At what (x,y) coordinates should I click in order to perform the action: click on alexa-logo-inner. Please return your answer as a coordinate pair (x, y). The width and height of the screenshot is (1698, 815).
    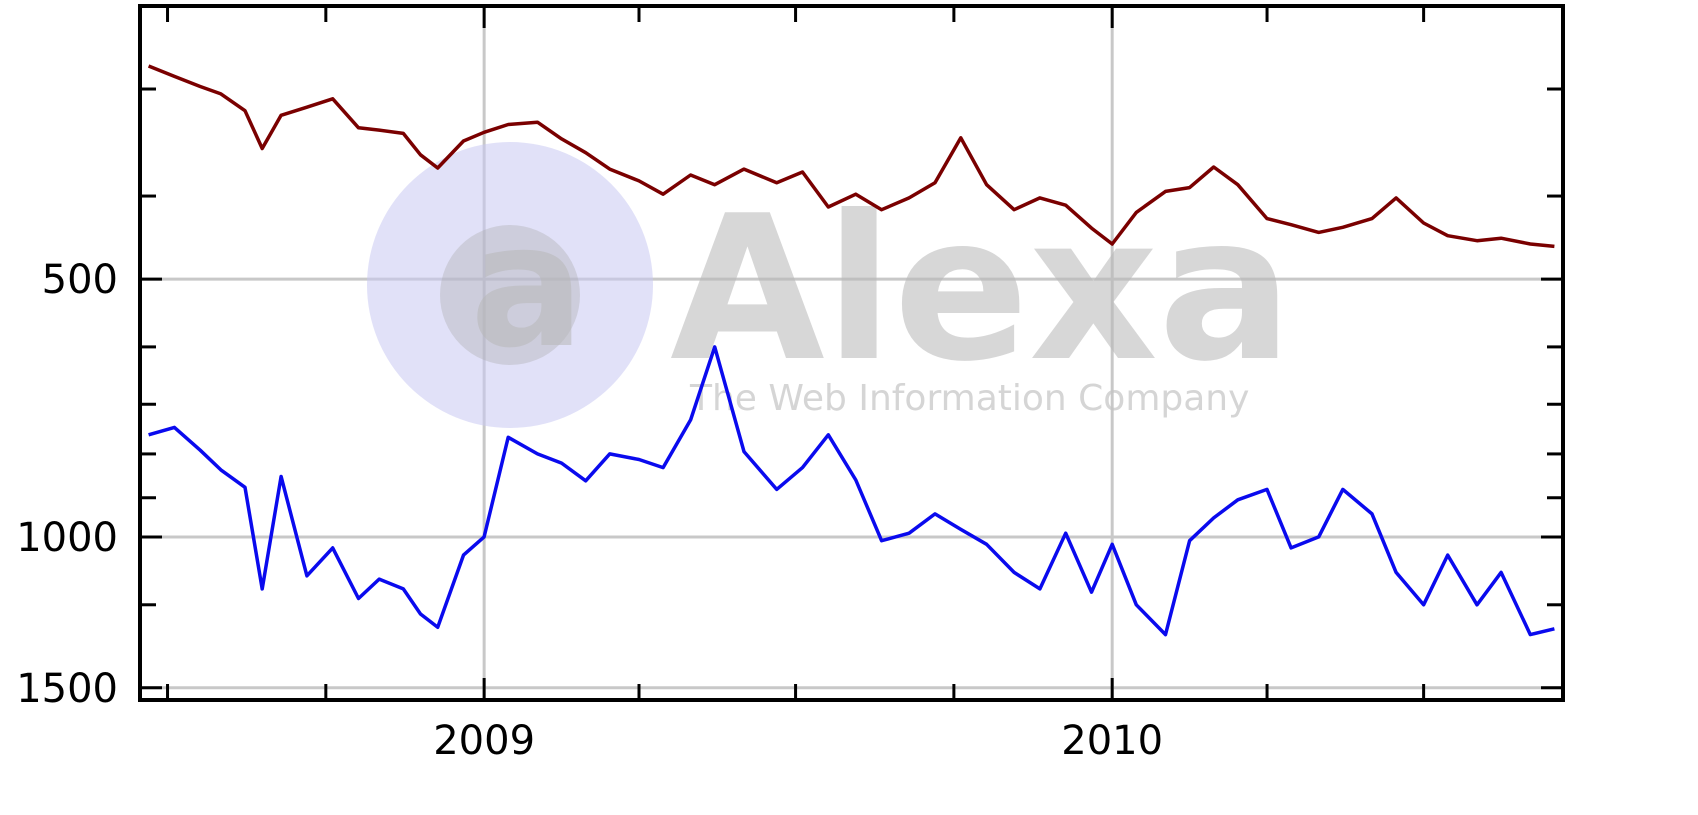
    Looking at the image, I should click on (510, 295).